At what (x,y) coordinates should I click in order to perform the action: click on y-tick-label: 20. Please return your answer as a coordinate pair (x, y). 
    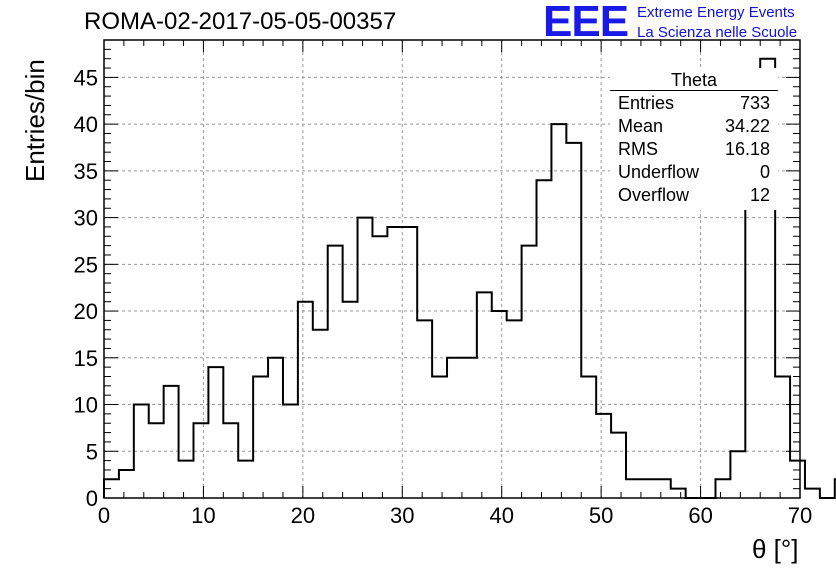
    Looking at the image, I should click on (86, 311).